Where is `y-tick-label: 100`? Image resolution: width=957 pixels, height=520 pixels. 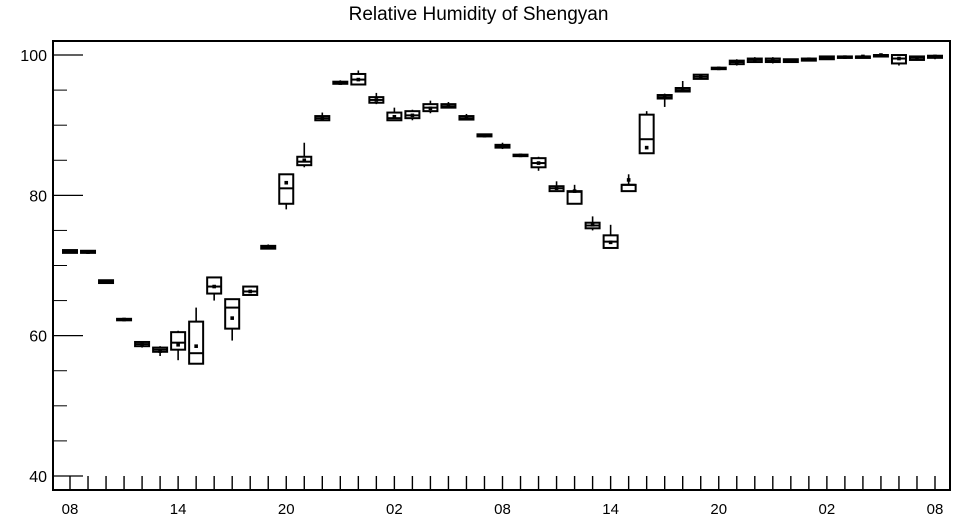
y-tick-label: 100 is located at coordinates (33, 56).